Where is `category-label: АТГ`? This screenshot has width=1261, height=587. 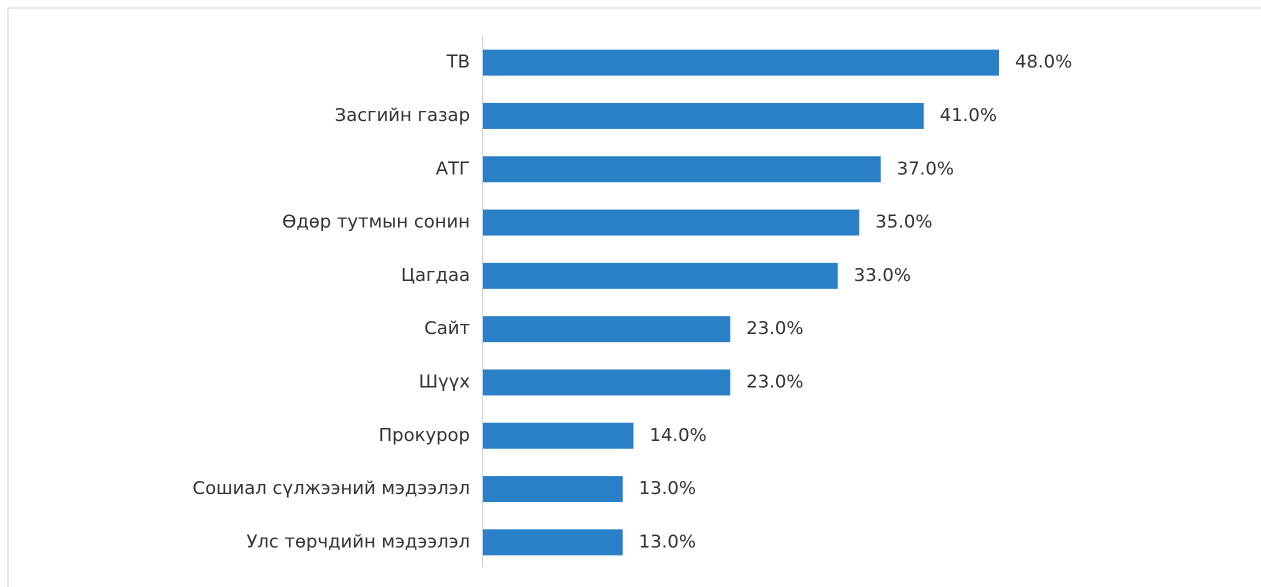 category-label: АТГ is located at coordinates (453, 168).